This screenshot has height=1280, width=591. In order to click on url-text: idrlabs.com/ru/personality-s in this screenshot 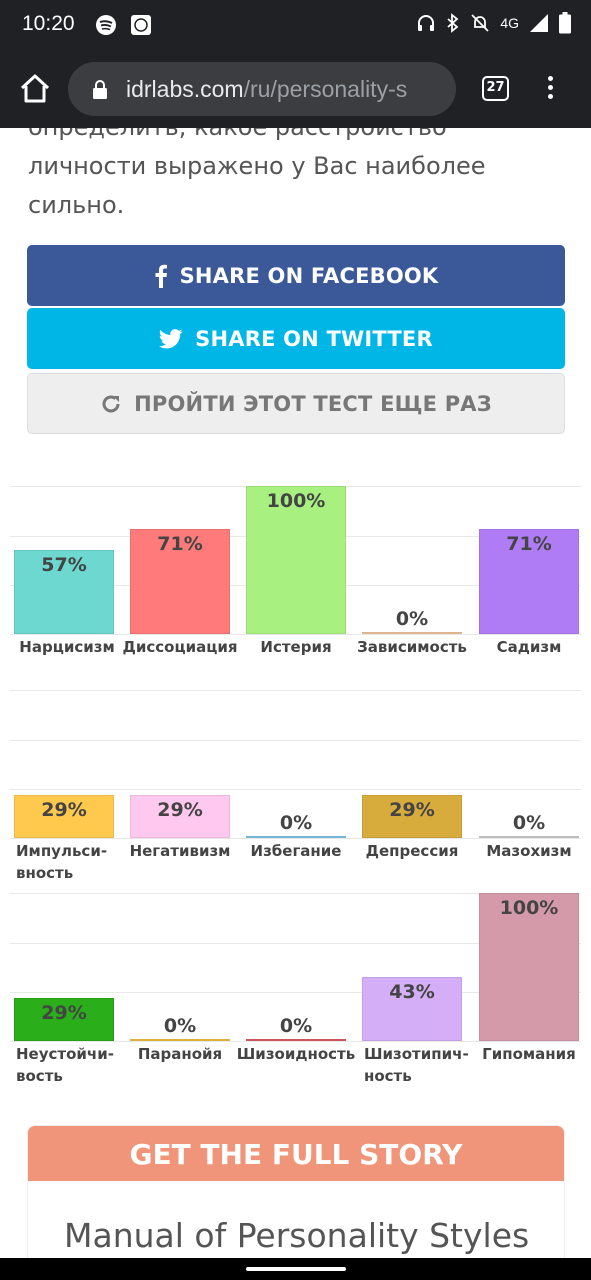, I will do `click(266, 89)`.